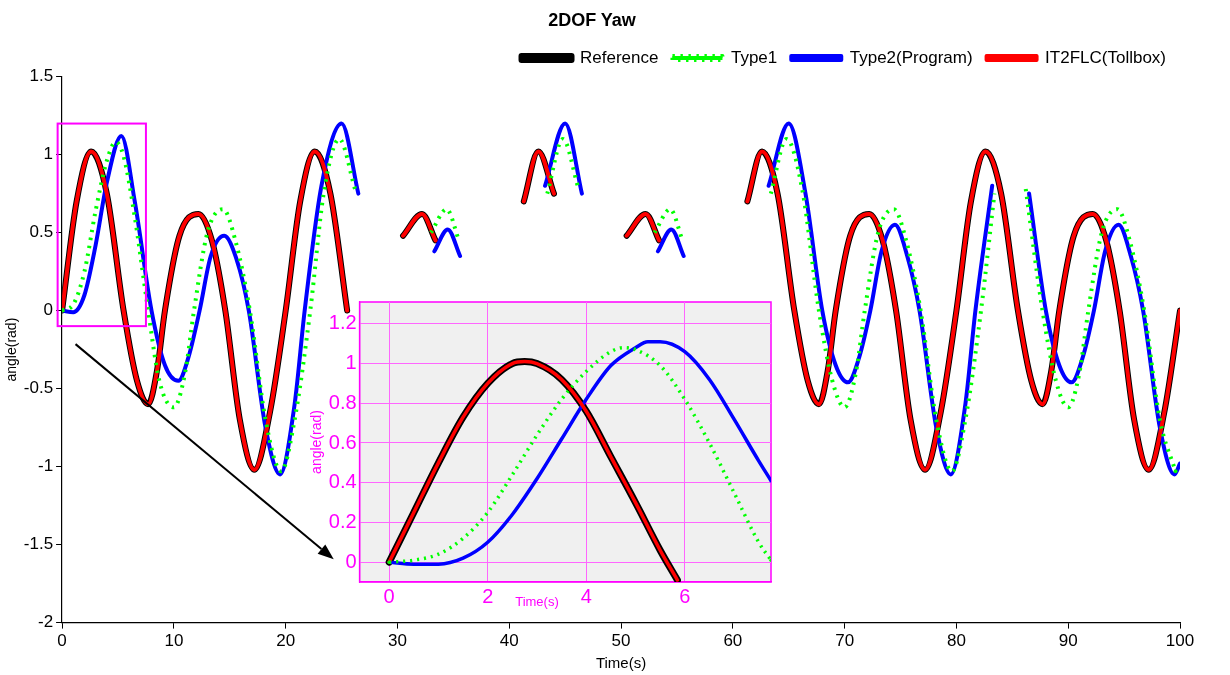 This screenshot has height=675, width=1230. What do you see at coordinates (41, 76) in the screenshot?
I see `y-tick-label: 1.5` at bounding box center [41, 76].